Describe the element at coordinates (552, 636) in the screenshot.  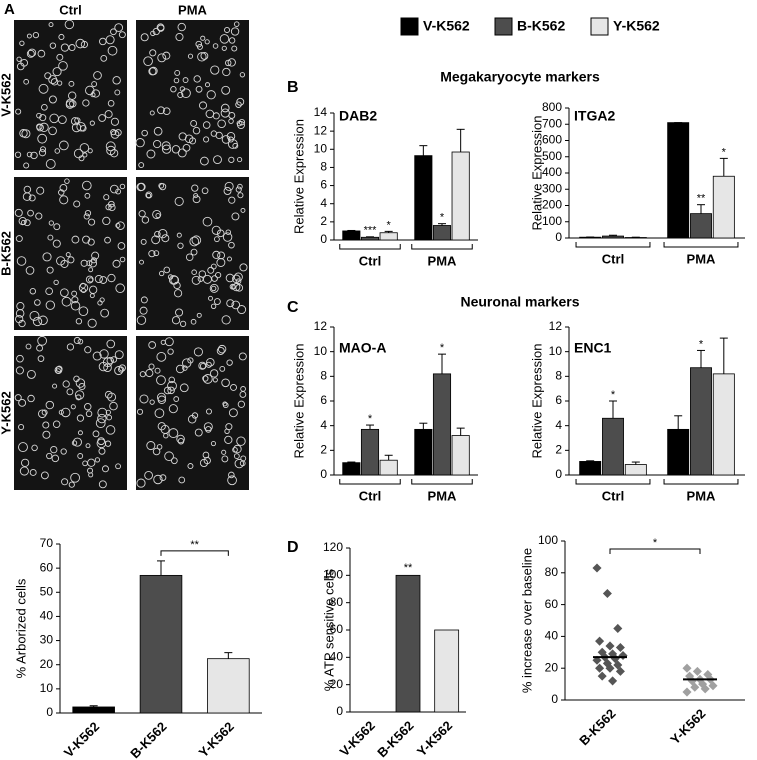
I see `y-tick-label: 40` at that location.